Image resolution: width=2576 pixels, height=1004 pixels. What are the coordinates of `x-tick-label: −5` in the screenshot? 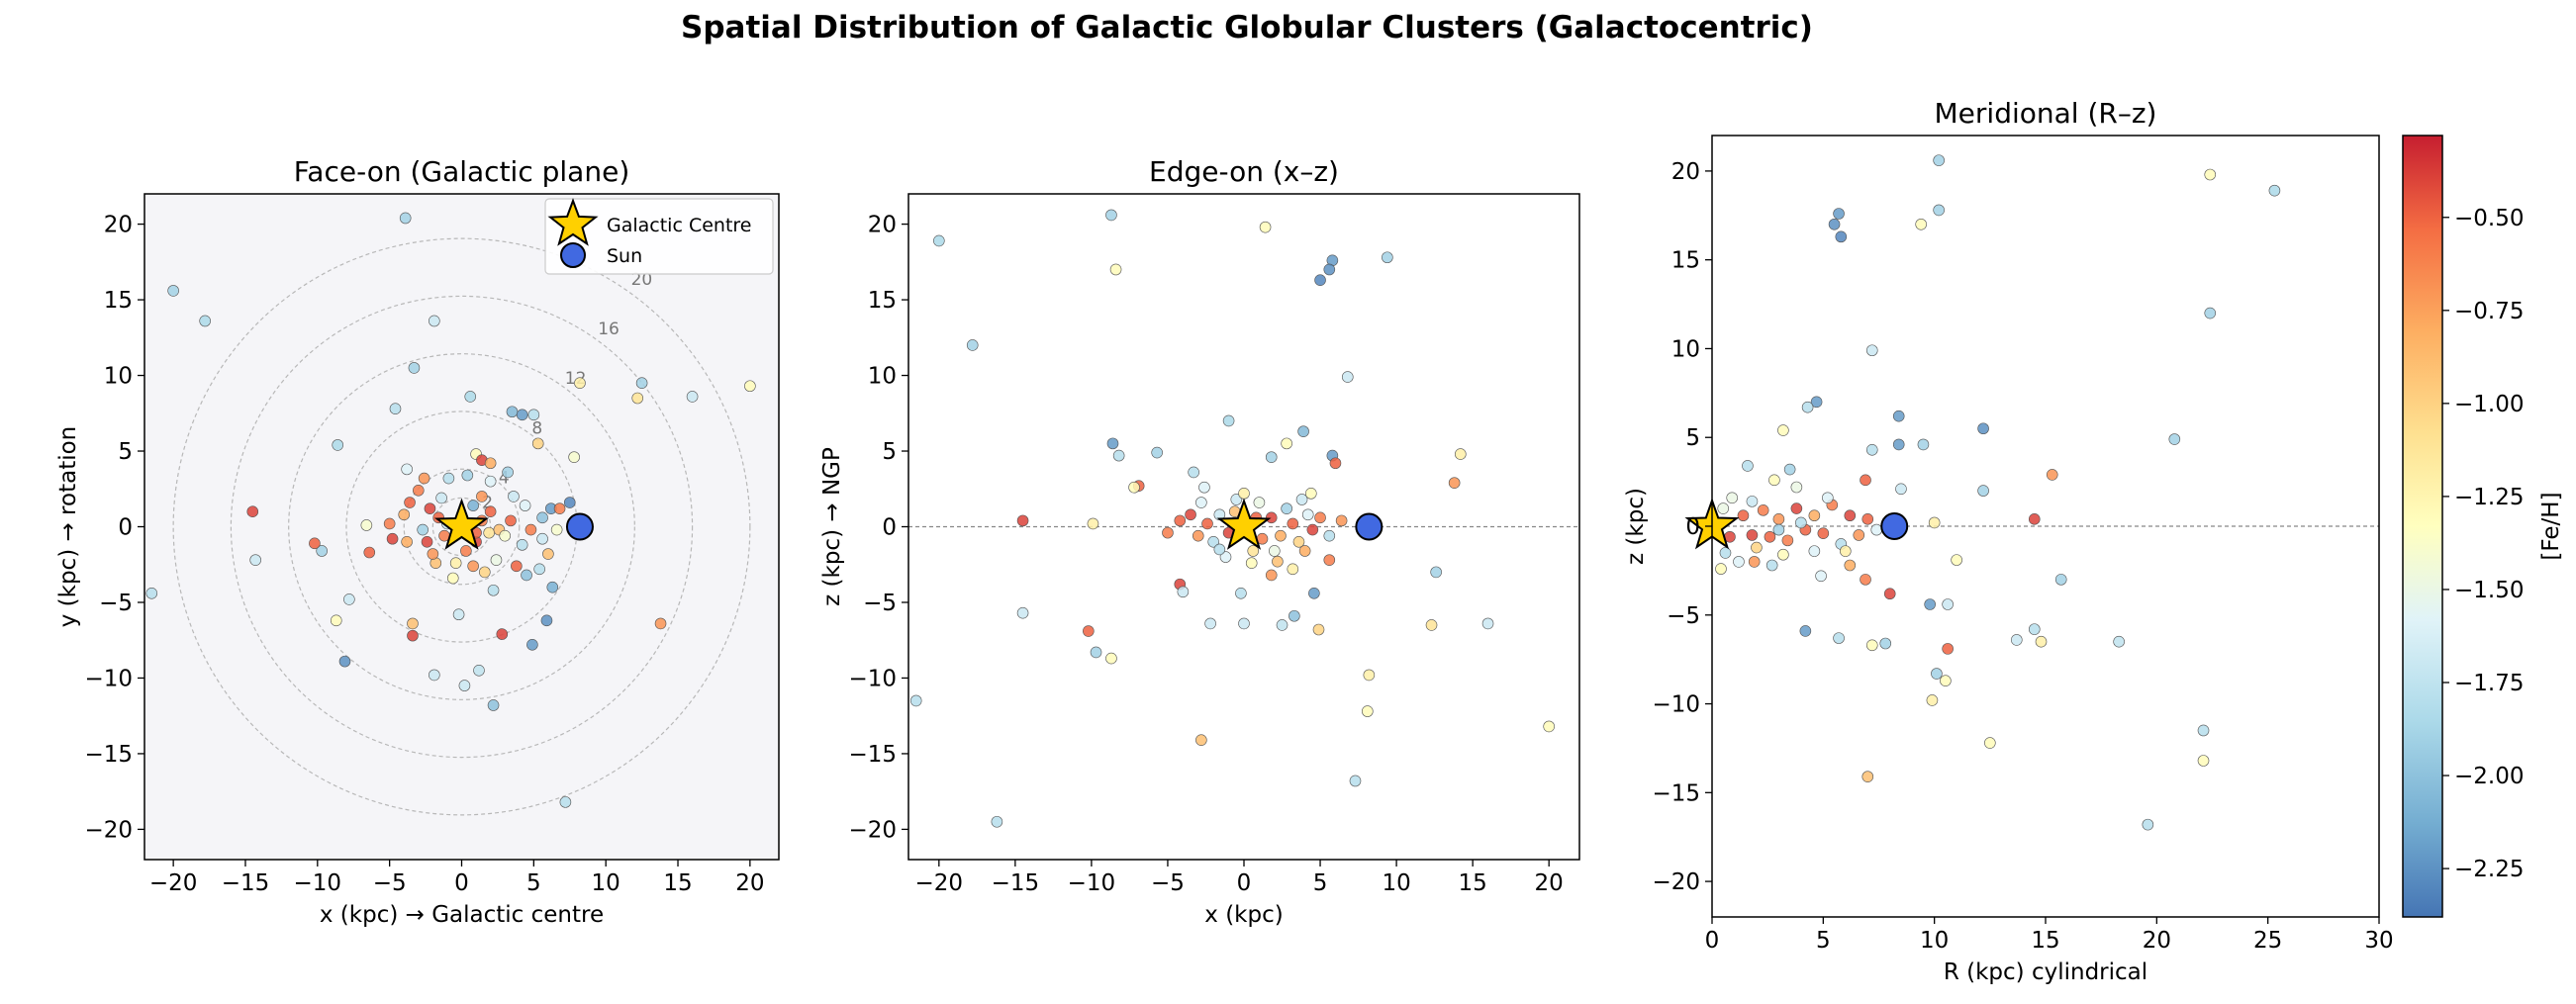 It's located at (390, 883).